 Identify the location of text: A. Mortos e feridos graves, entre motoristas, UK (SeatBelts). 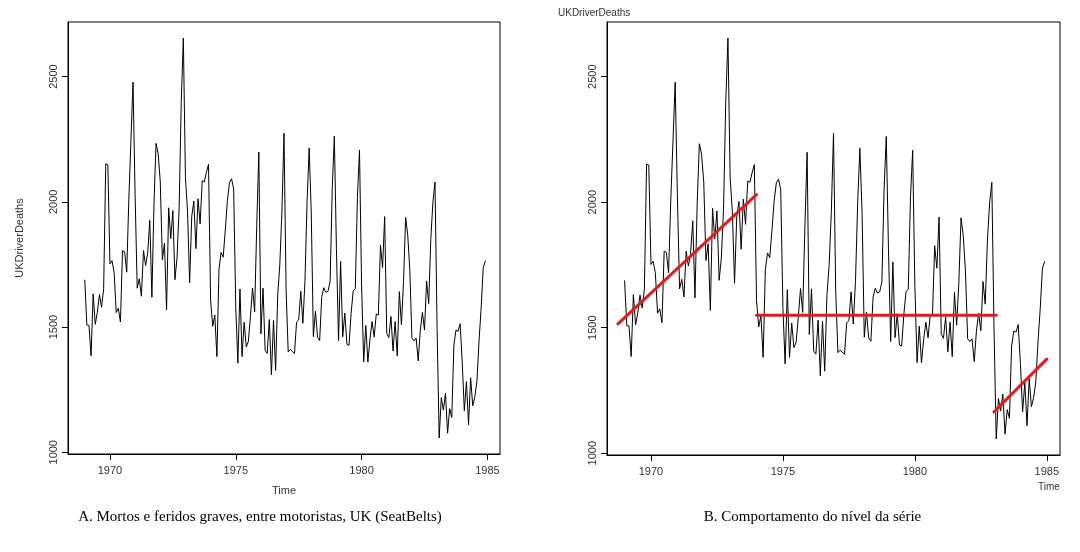
(260, 516).